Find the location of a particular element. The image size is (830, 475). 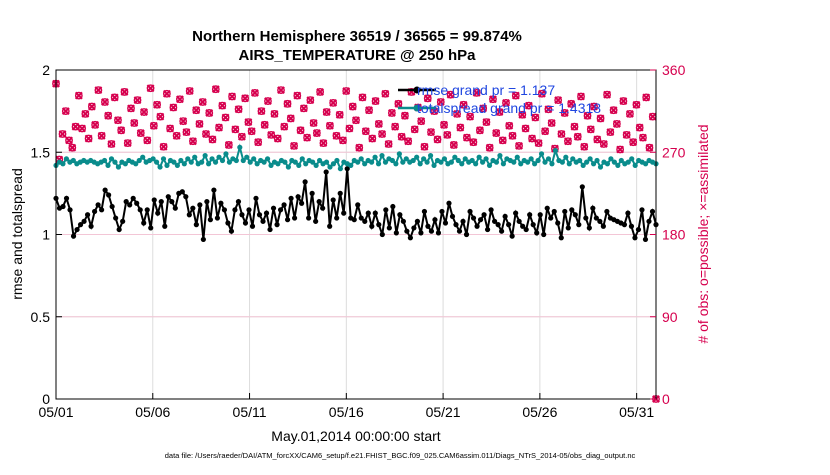

y-tick-label: 1.5 is located at coordinates (41, 152).